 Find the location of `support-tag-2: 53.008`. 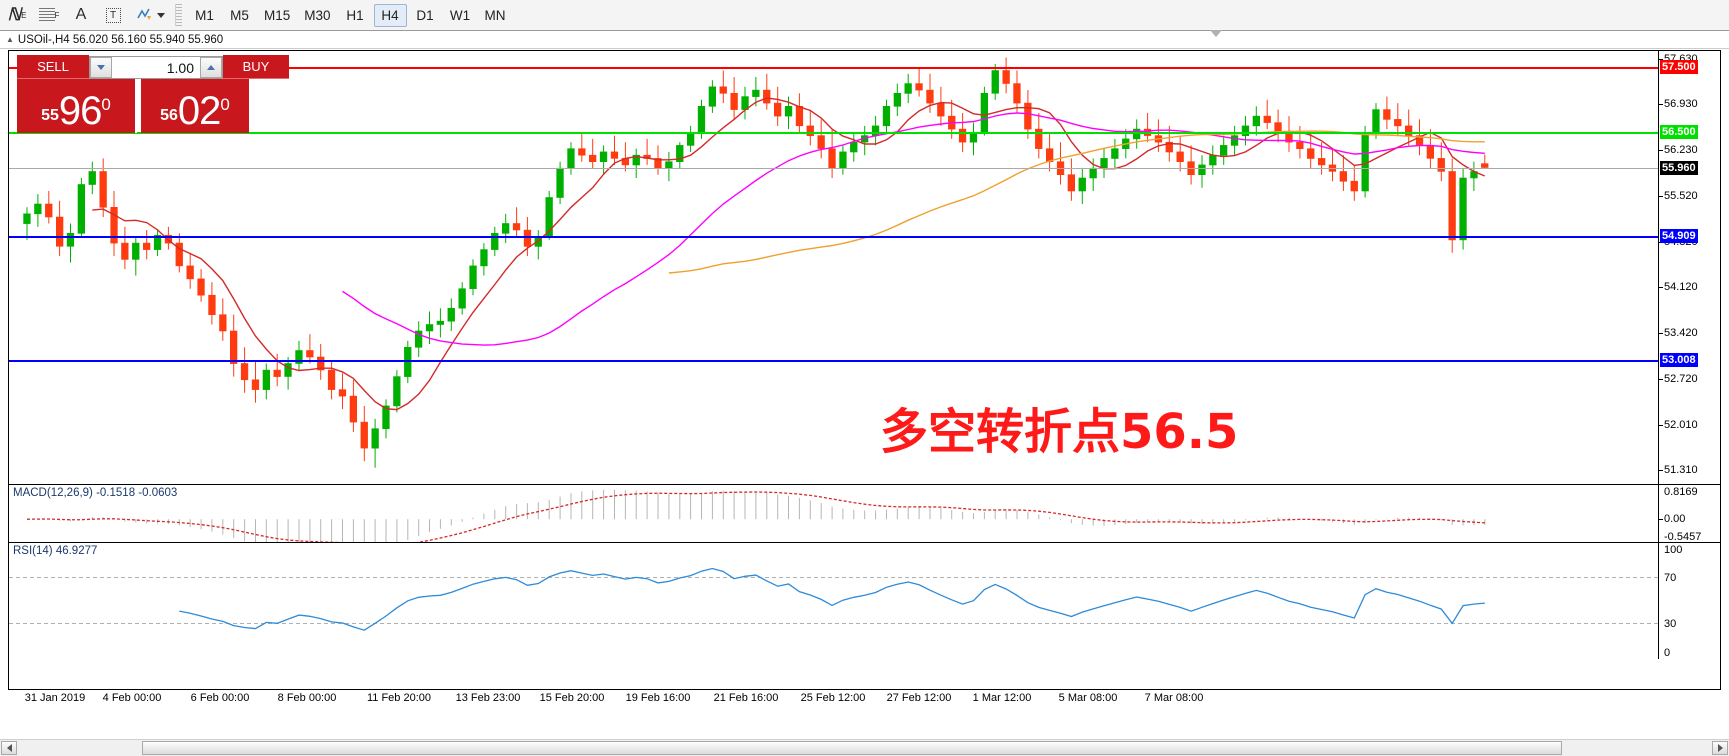

support-tag-2: 53.008 is located at coordinates (1679, 359).